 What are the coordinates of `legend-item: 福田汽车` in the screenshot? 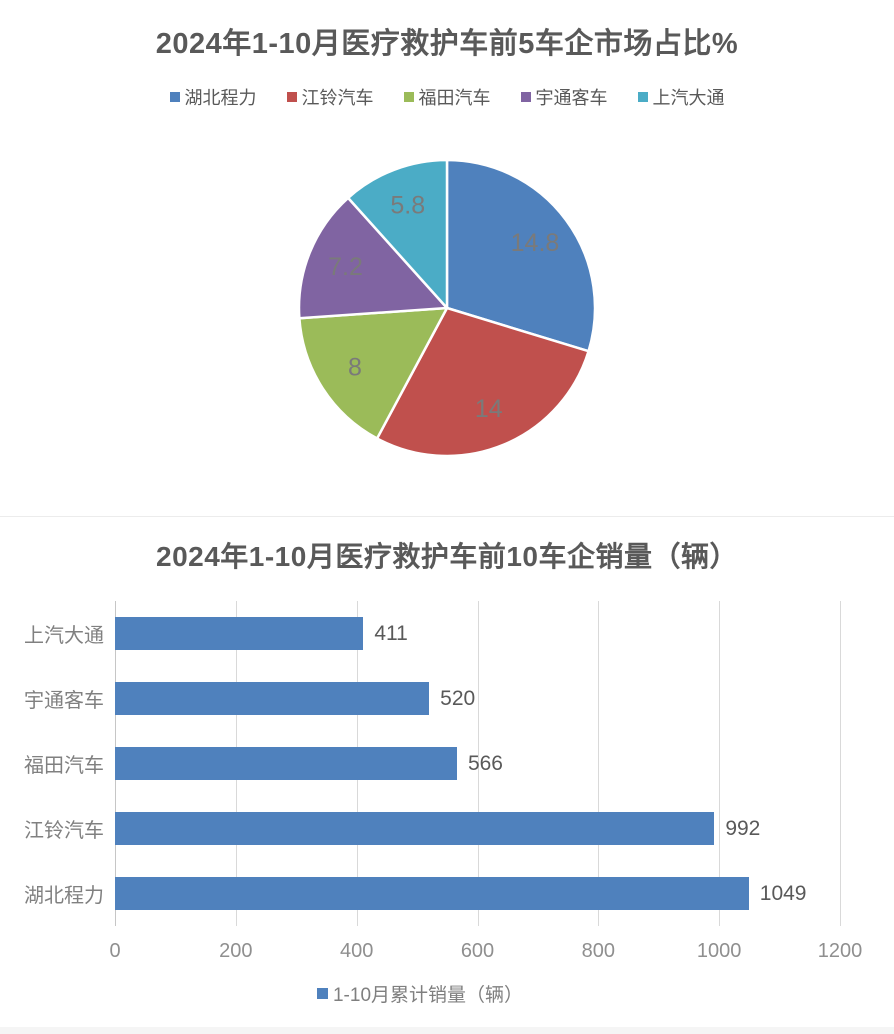 It's located at (447, 97).